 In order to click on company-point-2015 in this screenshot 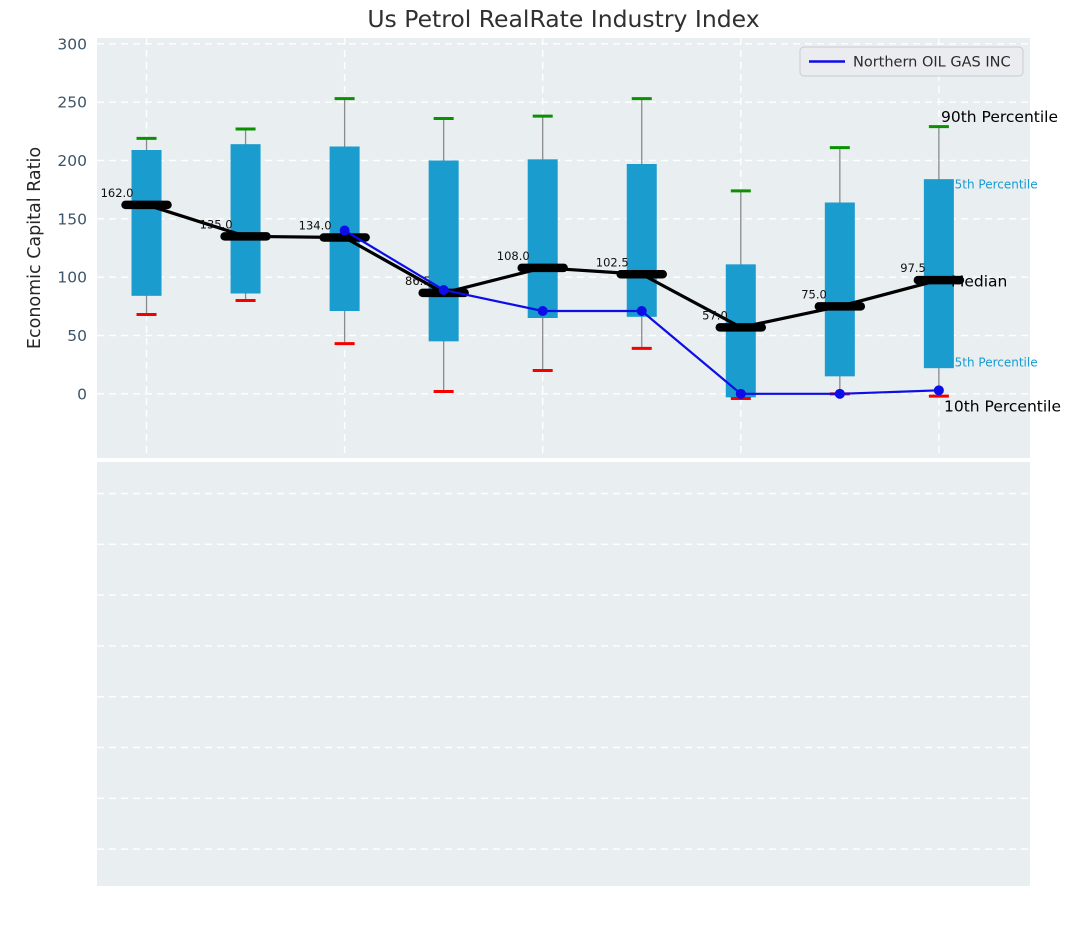, I will do `click(641, 311)`.